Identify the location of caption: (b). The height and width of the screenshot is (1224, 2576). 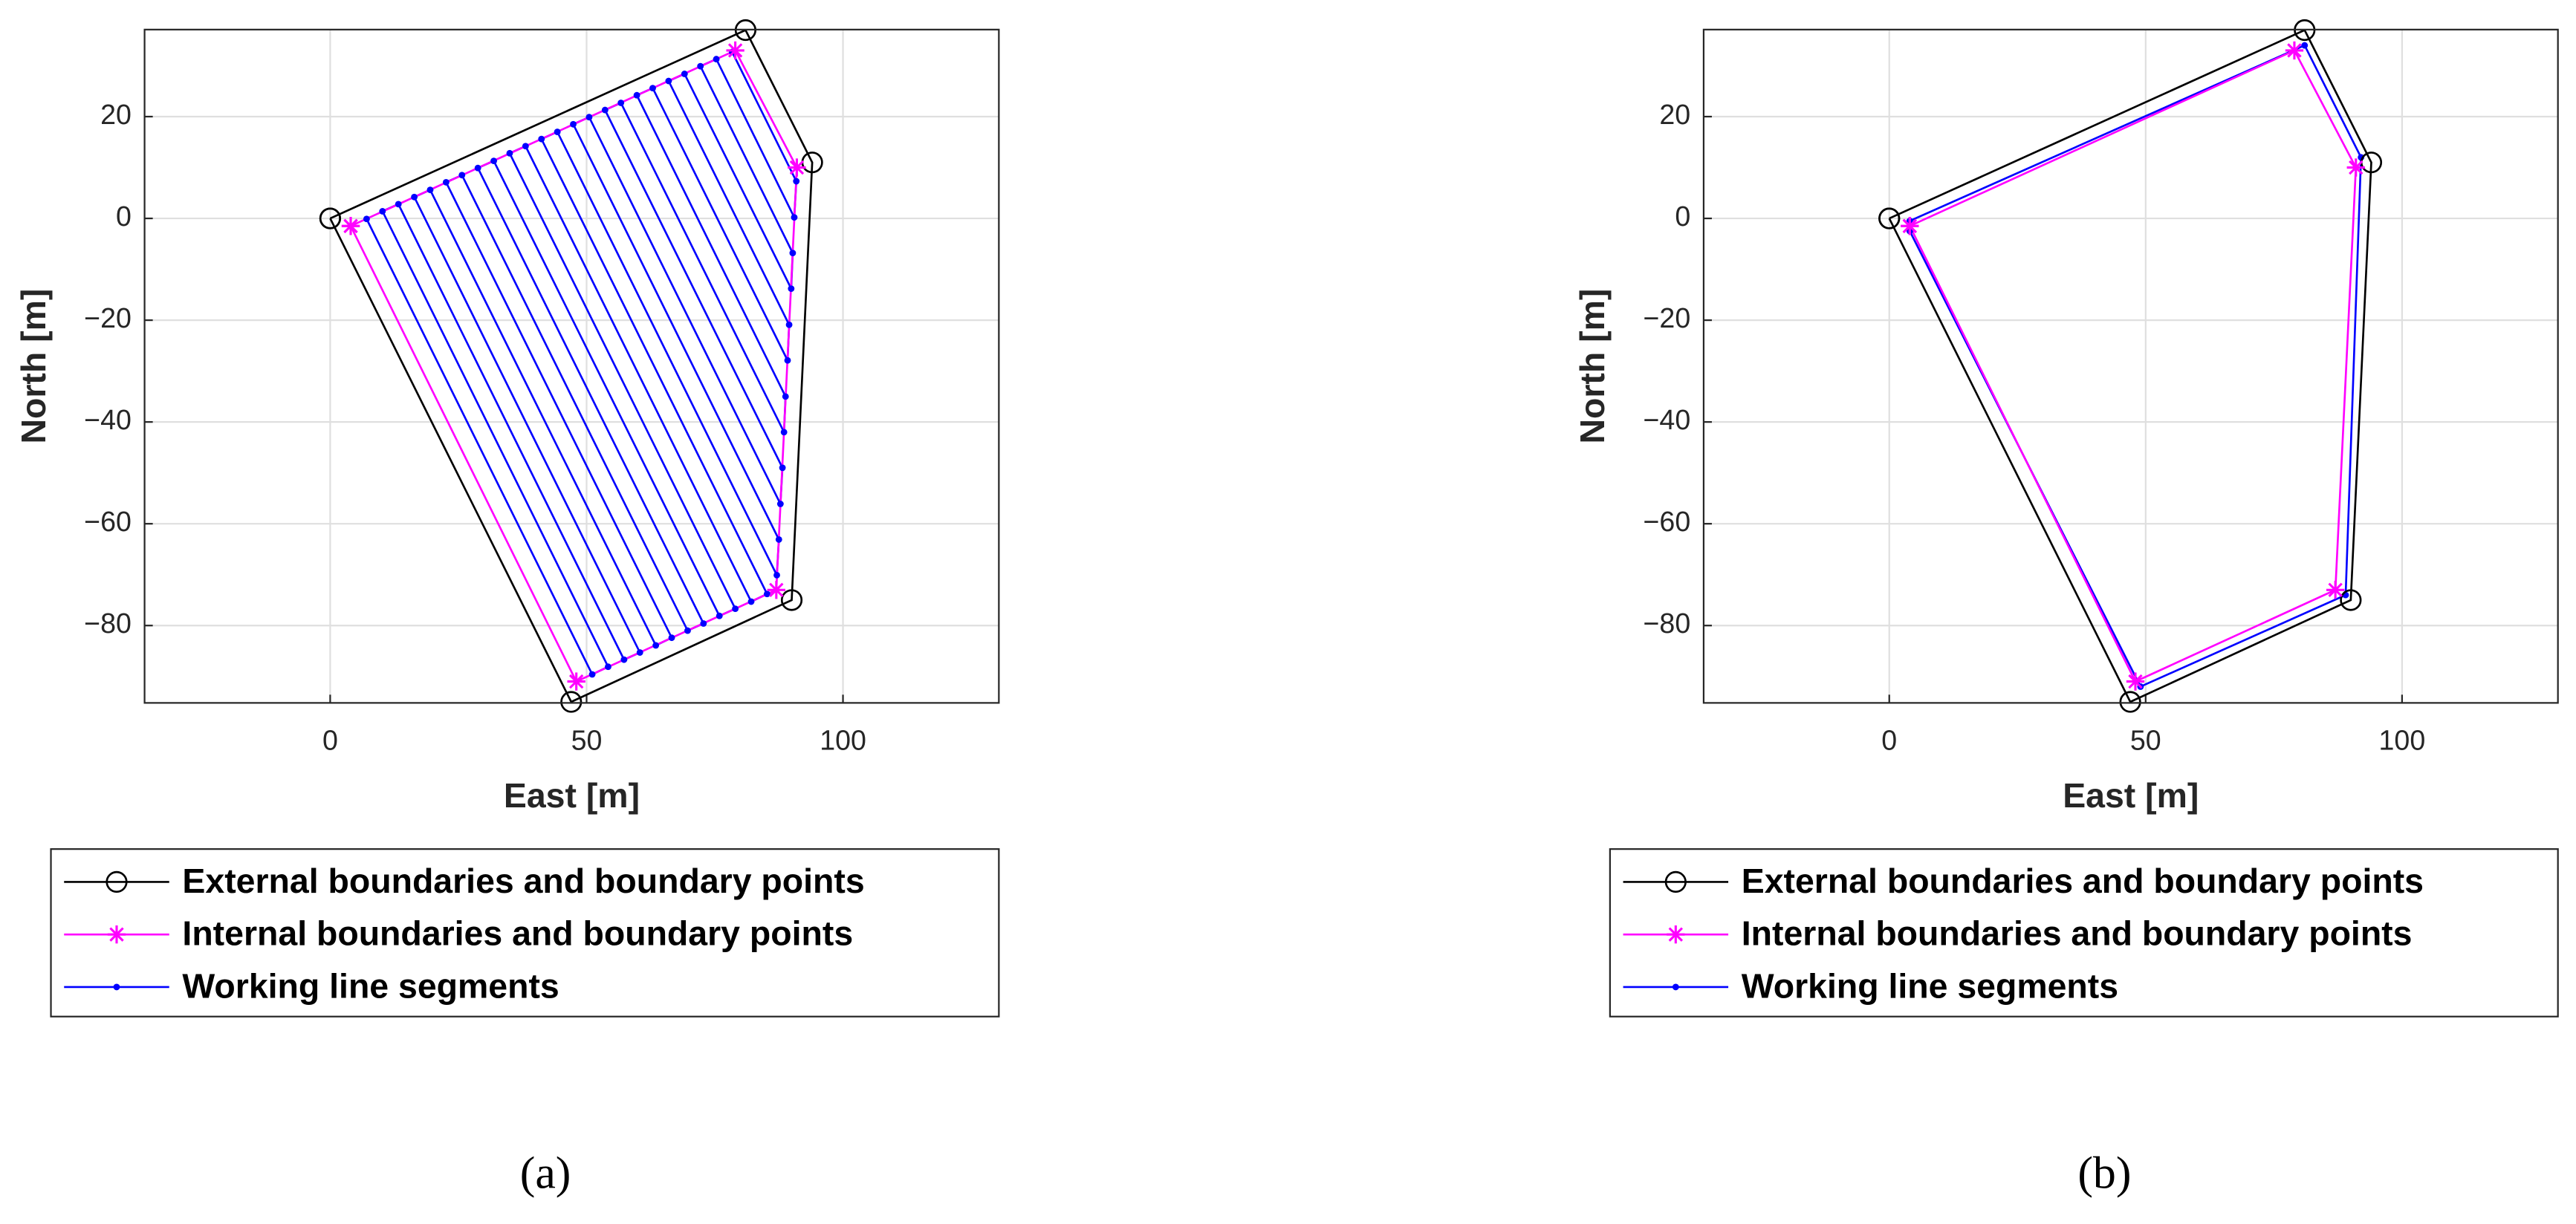
(2104, 1173).